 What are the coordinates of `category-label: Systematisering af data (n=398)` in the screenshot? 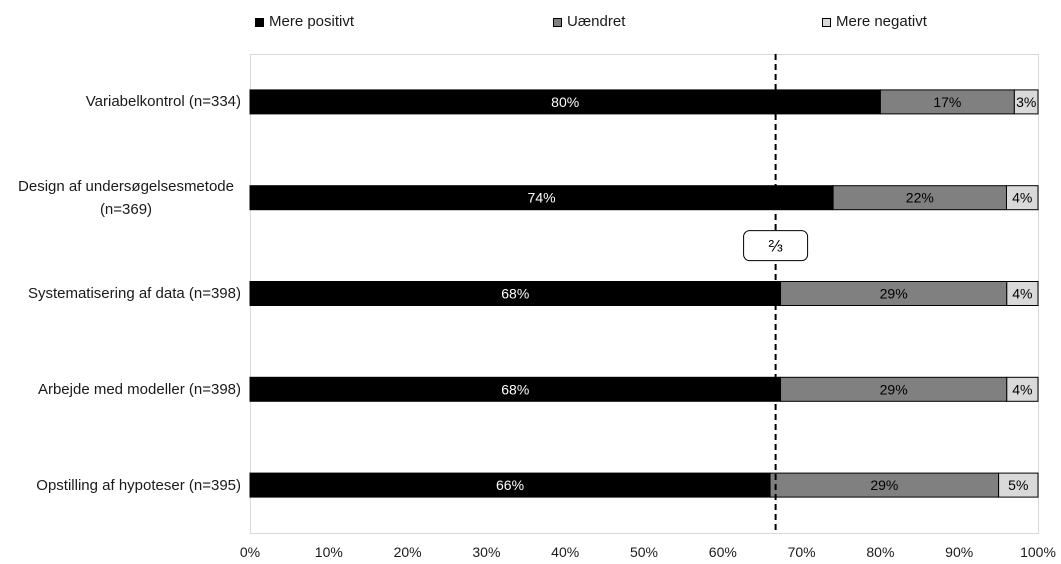 It's located at (134, 293).